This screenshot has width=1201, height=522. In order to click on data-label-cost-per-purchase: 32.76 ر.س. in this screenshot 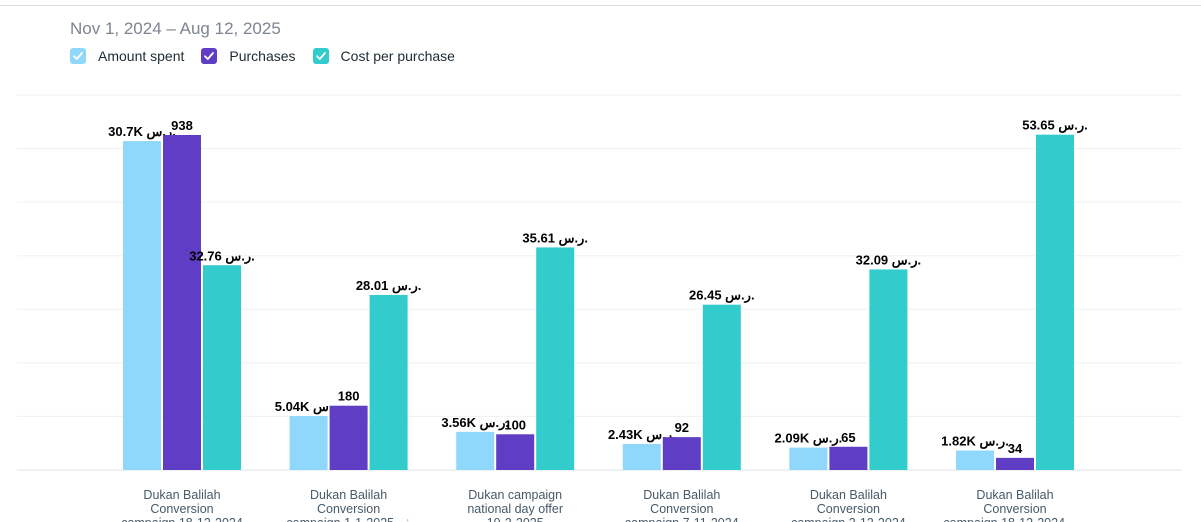, I will do `click(222, 256)`.